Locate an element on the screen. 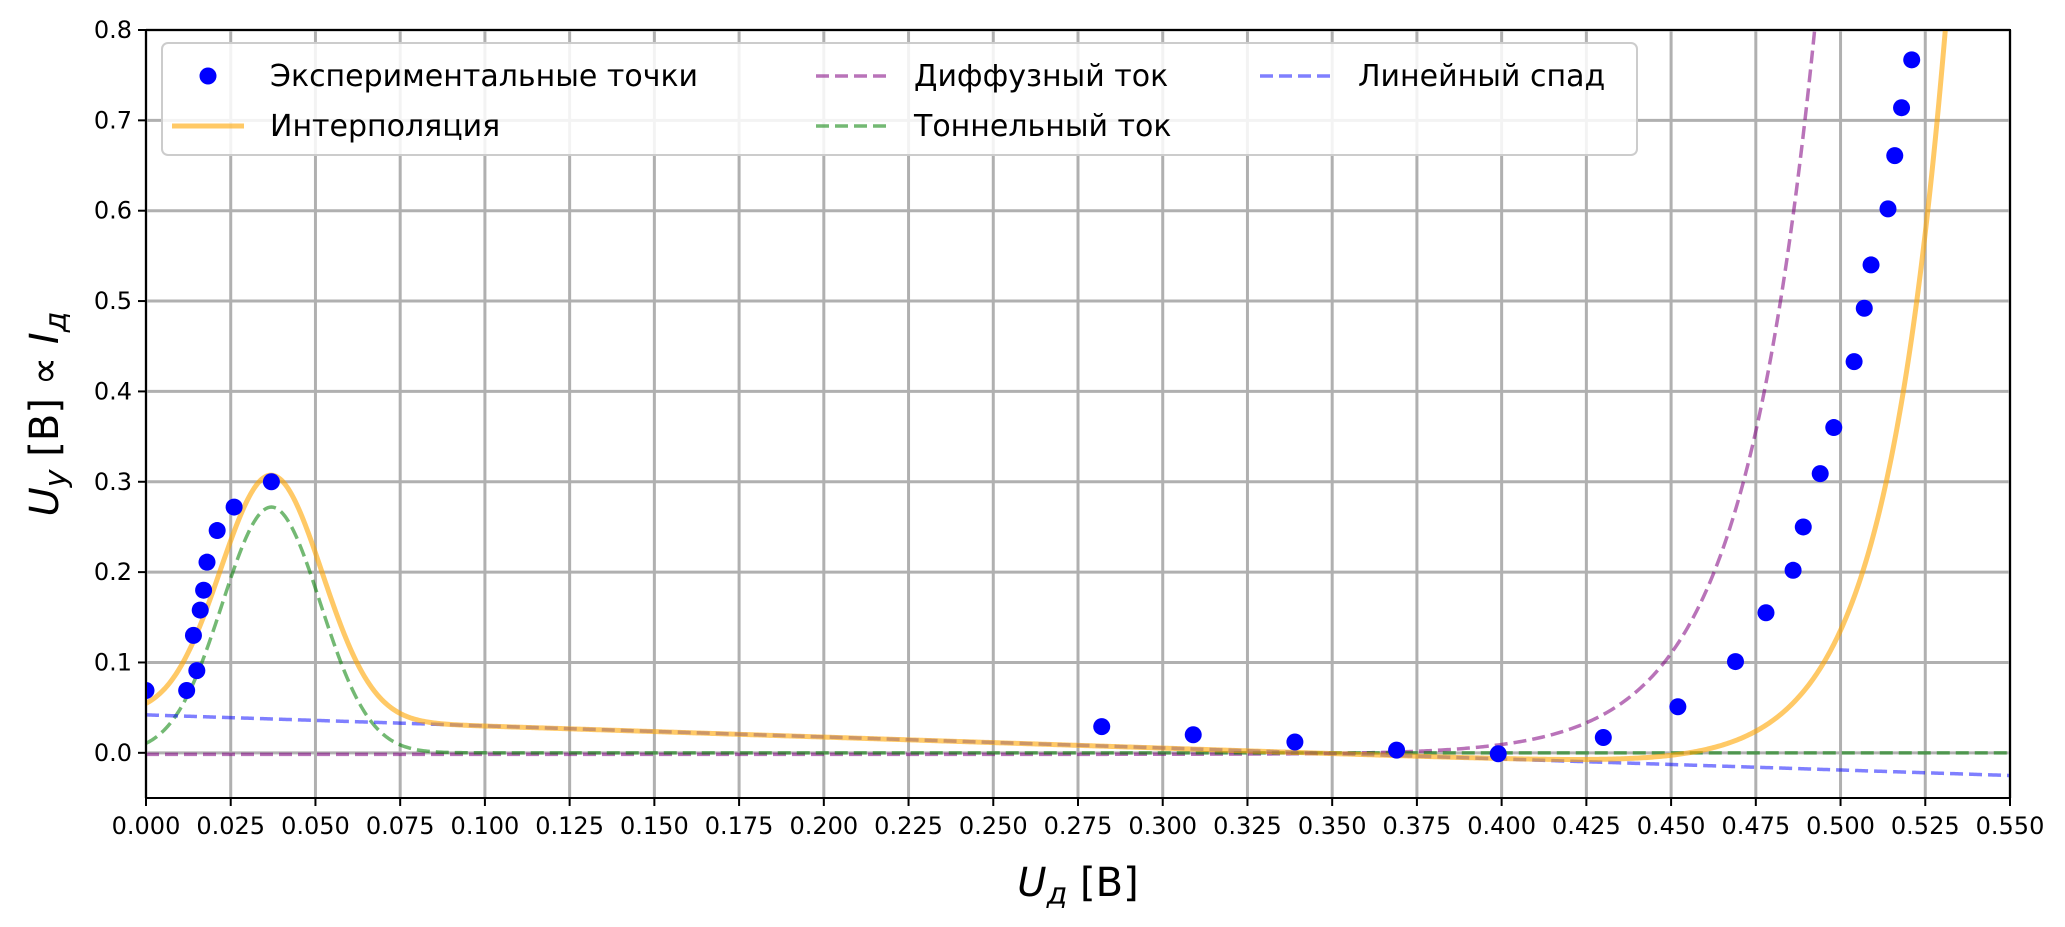 This screenshot has height=927, width=2065. x-tick-label: 0.275 is located at coordinates (1078, 826).